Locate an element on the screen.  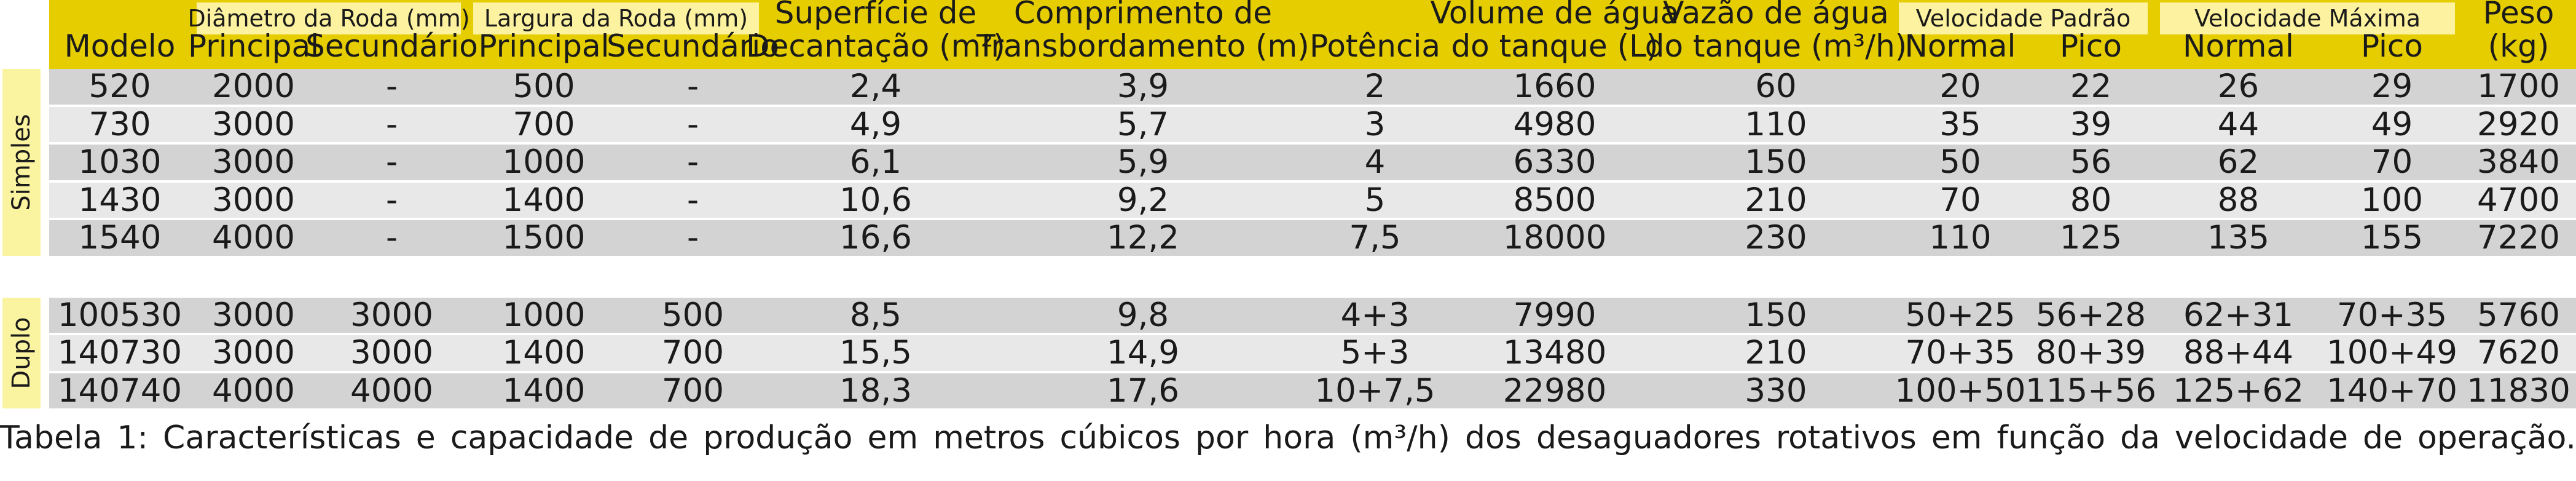
table-cell: 18,3 is located at coordinates (875, 391).